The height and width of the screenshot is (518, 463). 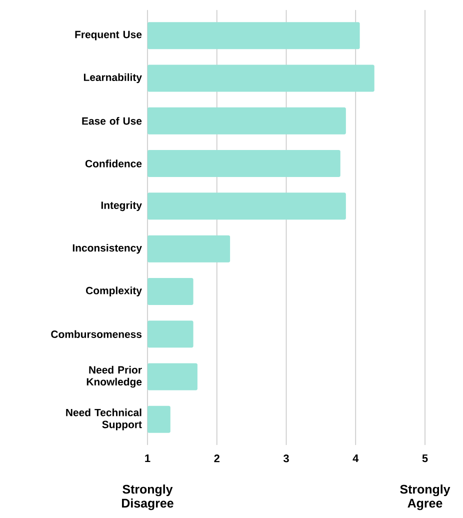 What do you see at coordinates (108, 35) in the screenshot?
I see `y-tick-label: Frequent Use` at bounding box center [108, 35].